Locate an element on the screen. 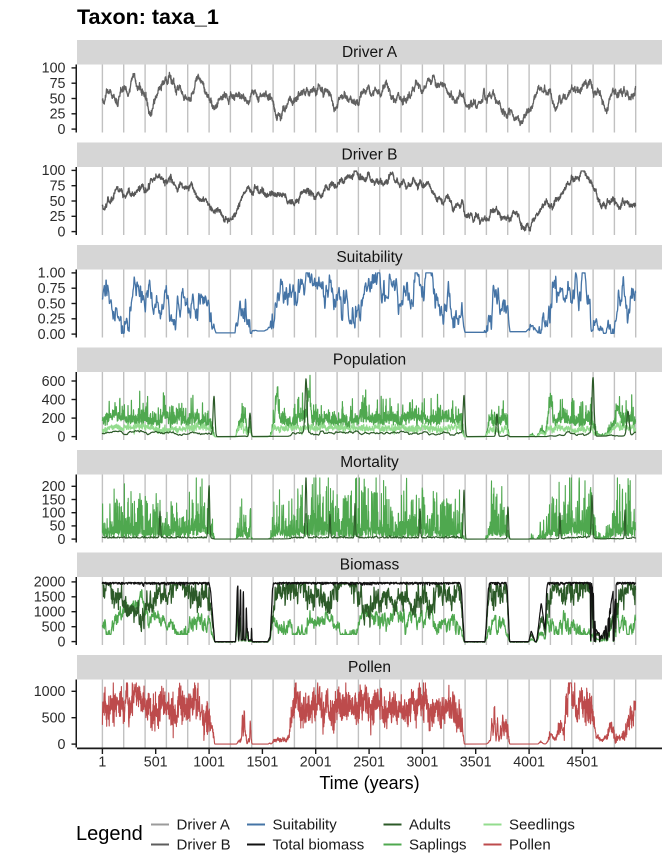 The height and width of the screenshot is (864, 672). svg-text: 0.25 is located at coordinates (52, 320).